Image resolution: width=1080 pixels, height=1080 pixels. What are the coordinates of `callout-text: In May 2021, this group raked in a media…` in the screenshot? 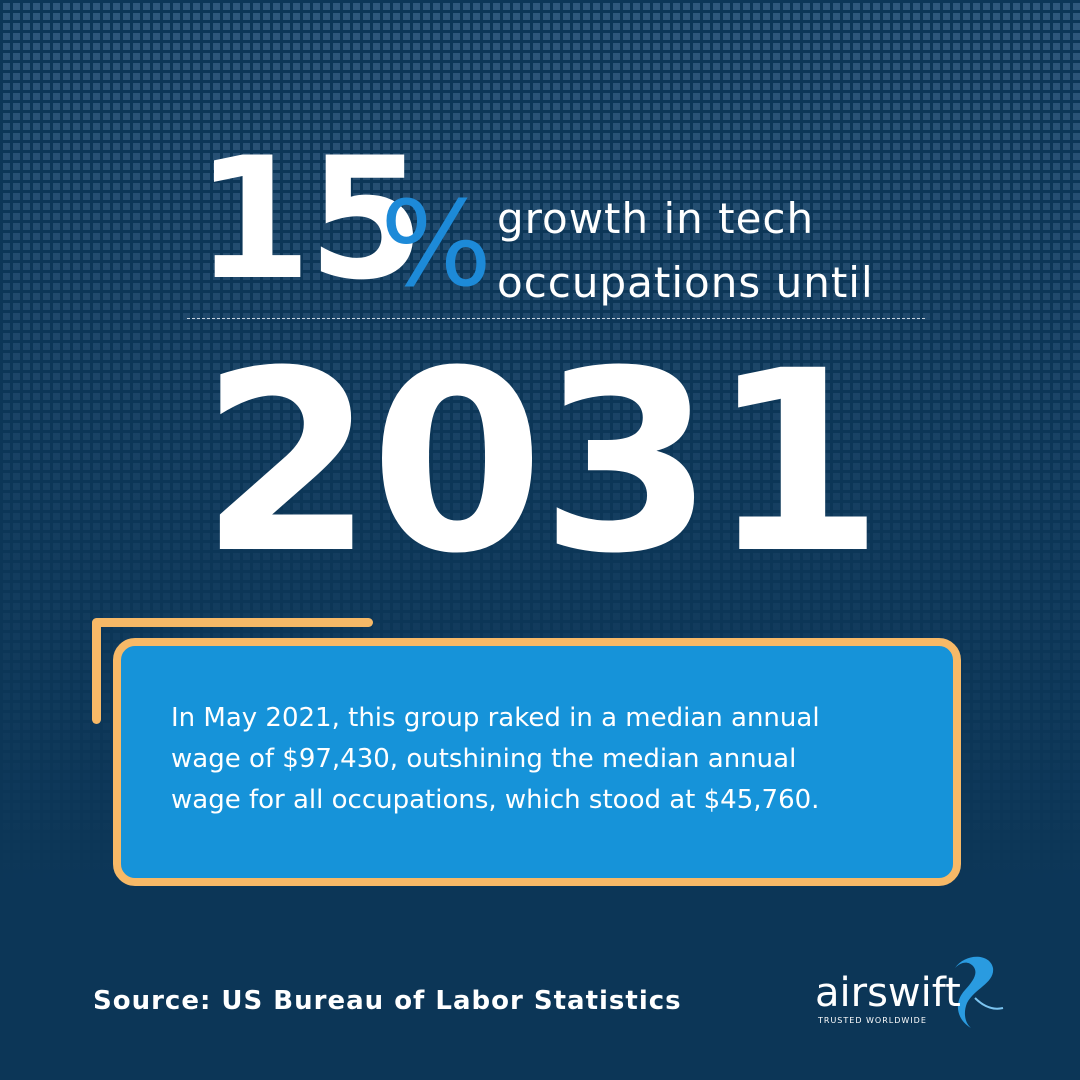 It's located at (495, 718).